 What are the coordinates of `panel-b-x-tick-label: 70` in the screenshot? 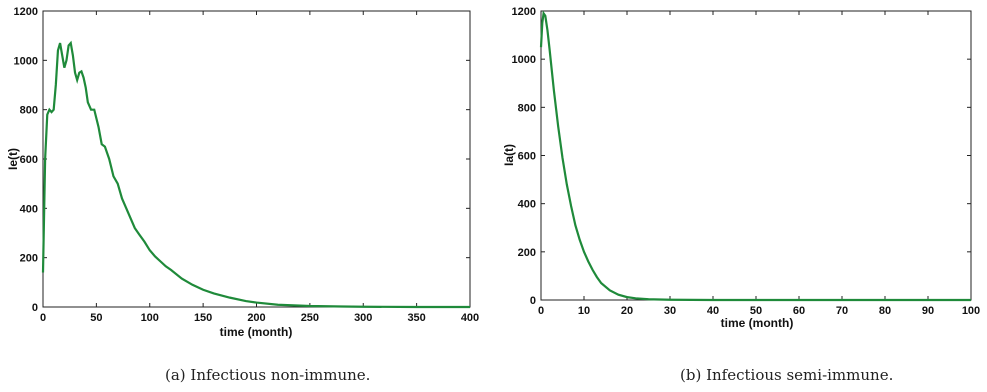 It's located at (842, 311).